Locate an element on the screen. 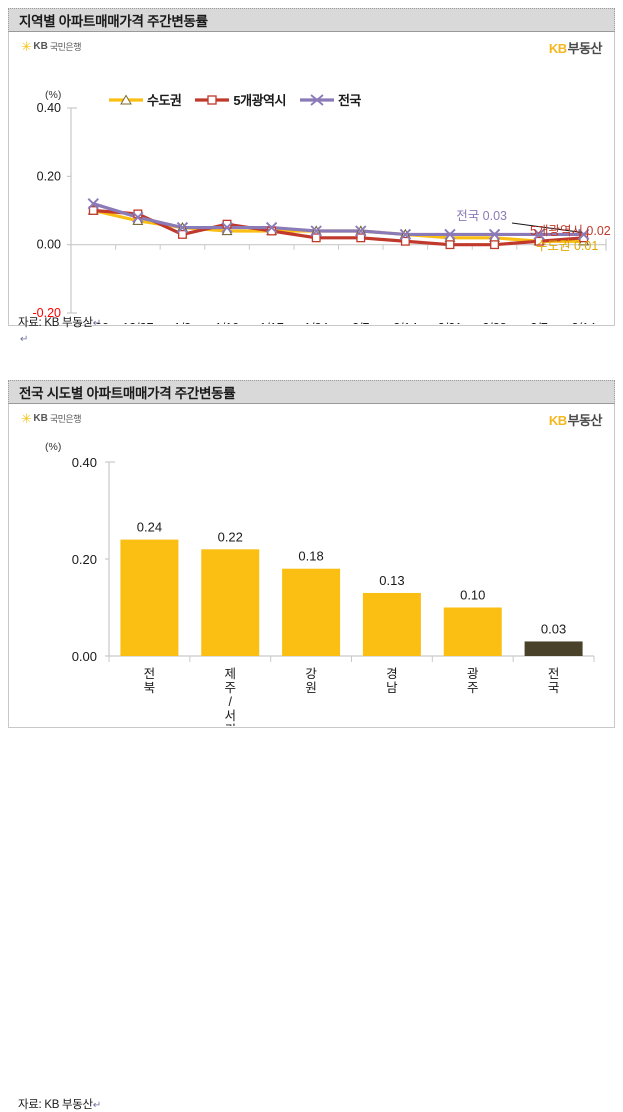 The image size is (623, 1112). bar-chart-ytick-label: 0.20 is located at coordinates (84, 559).